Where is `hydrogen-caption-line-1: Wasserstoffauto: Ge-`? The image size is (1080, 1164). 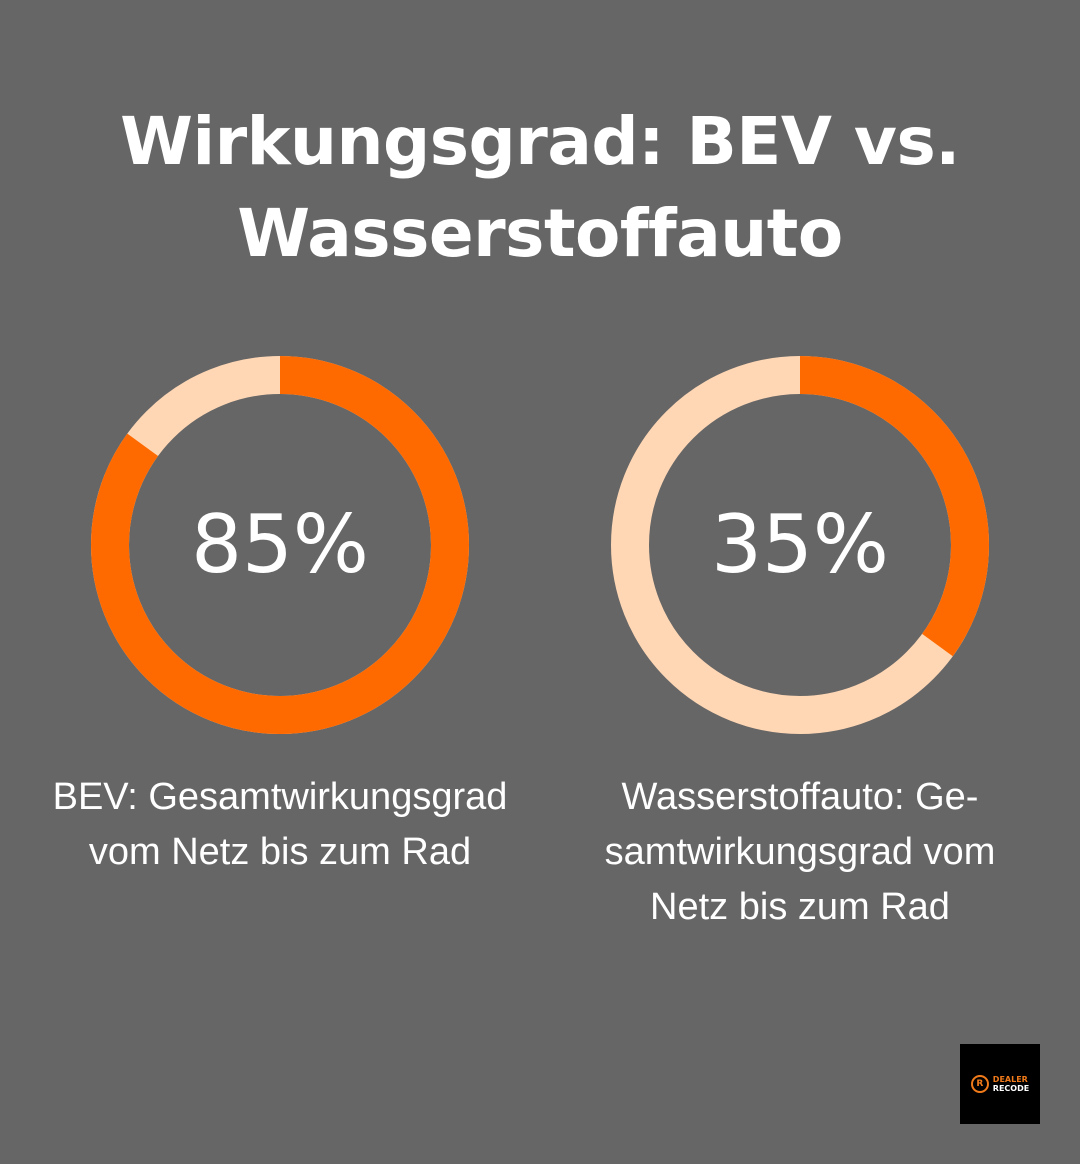
hydrogen-caption-line-1: Wasserstoffauto: Ge- is located at coordinates (800, 797).